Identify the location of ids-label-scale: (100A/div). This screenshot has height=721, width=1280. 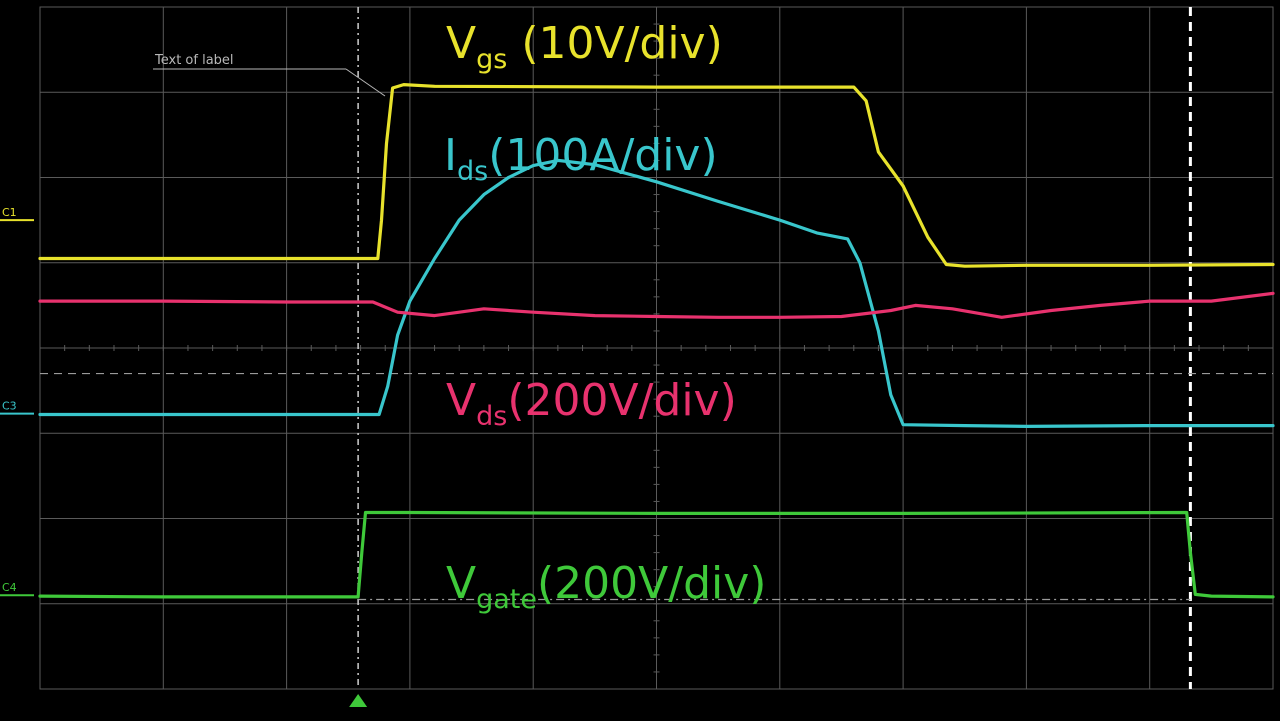
(602, 155).